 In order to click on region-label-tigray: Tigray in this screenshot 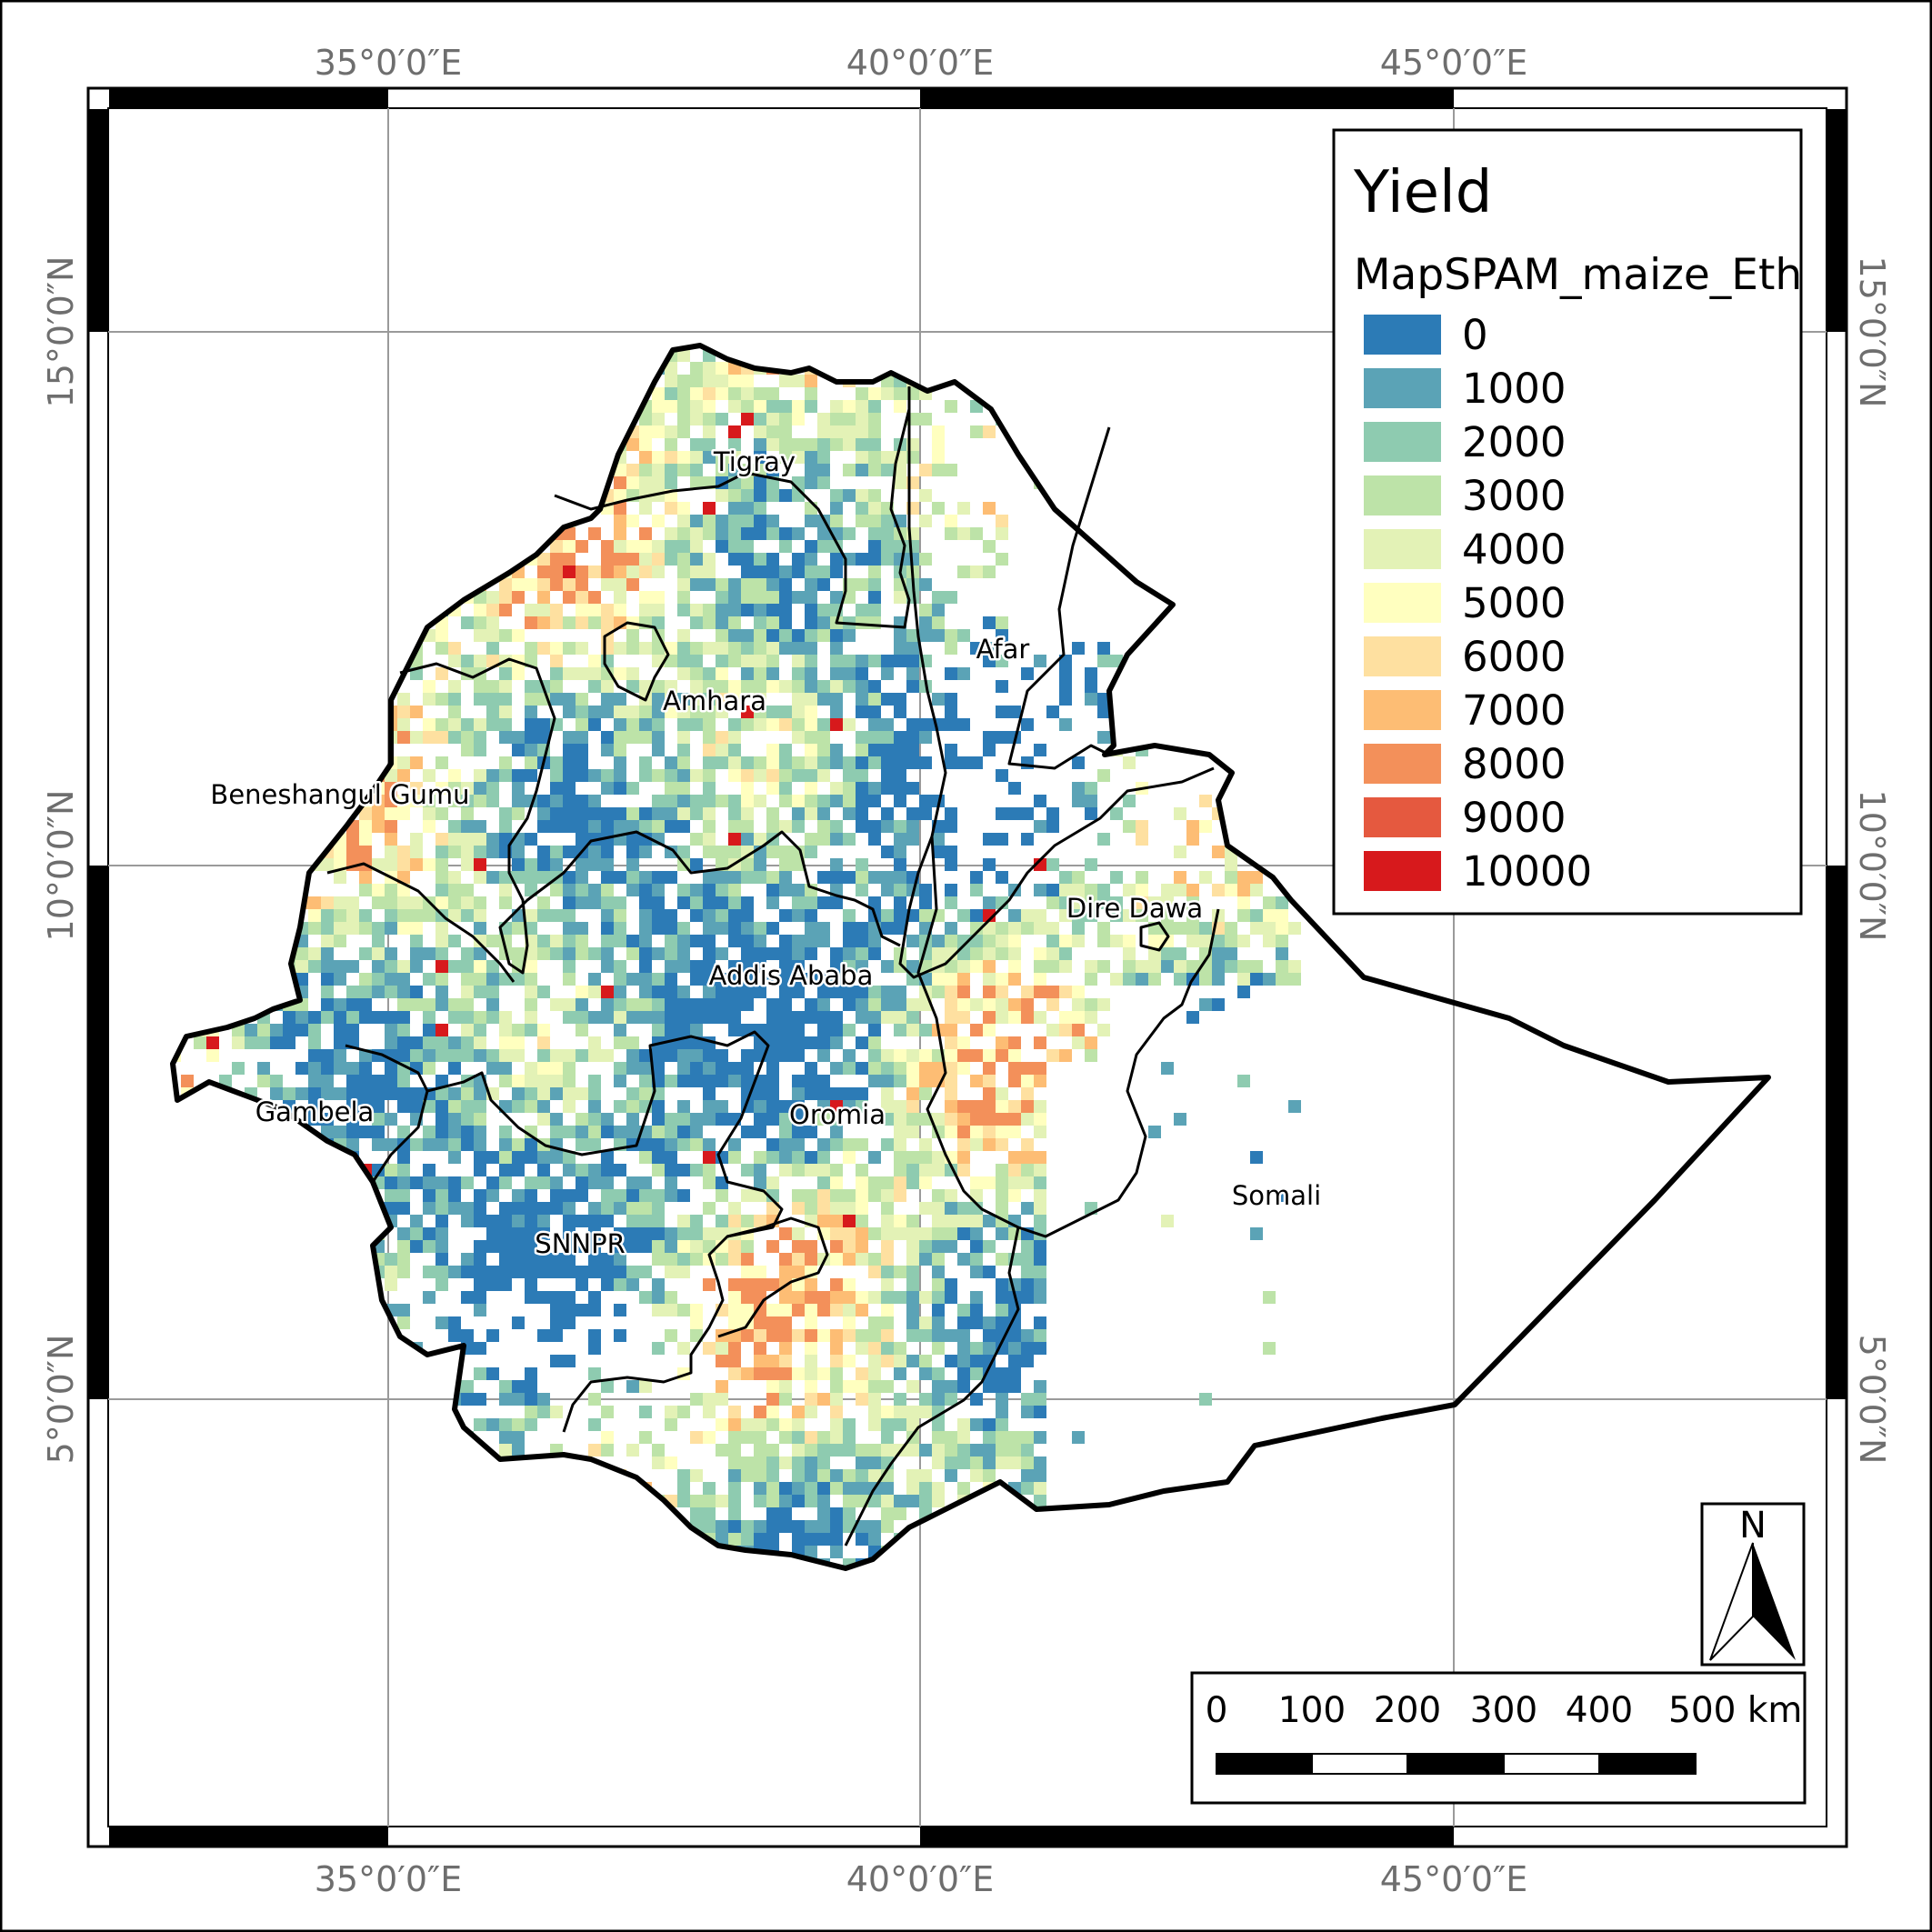, I will do `click(754, 461)`.